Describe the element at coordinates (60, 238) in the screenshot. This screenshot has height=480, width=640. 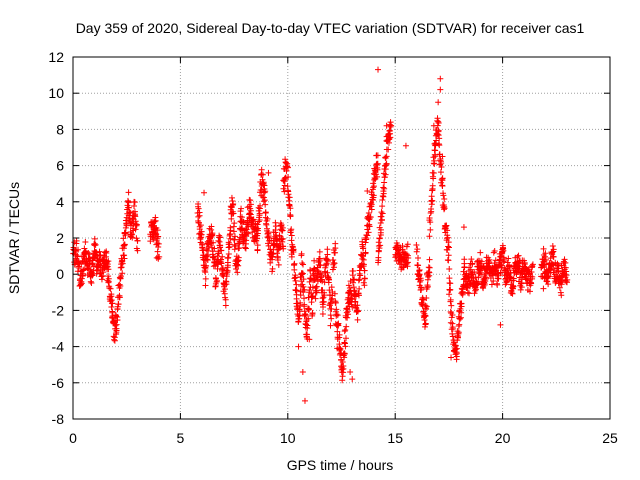
I see `y-tick-label: 2` at that location.